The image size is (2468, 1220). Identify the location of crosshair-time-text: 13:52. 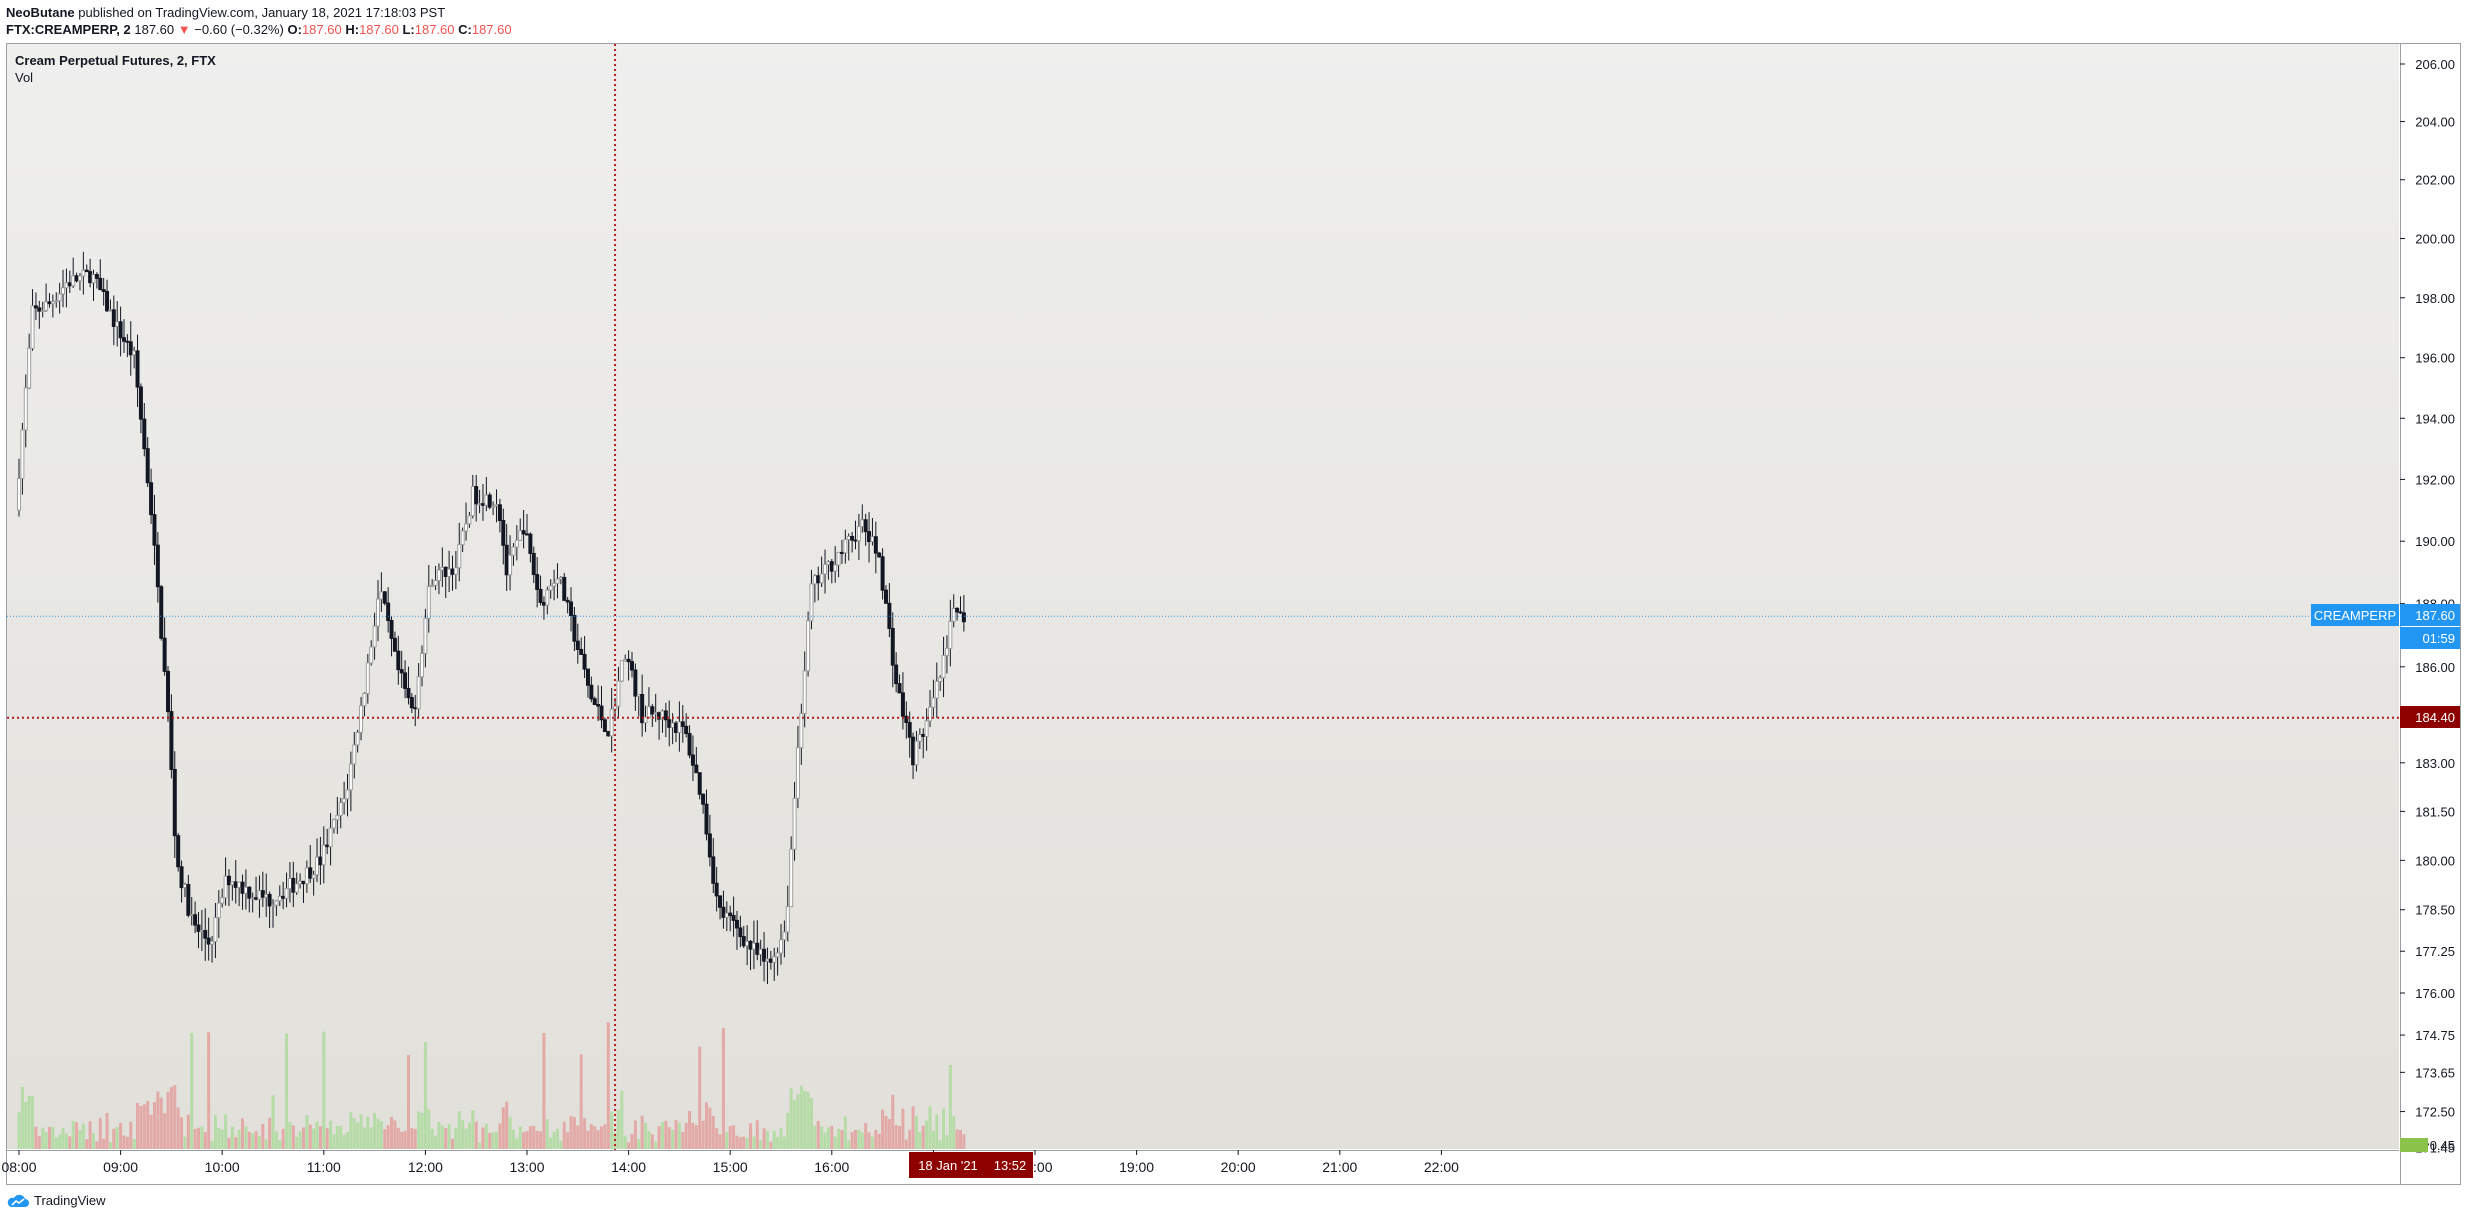
(1010, 1165).